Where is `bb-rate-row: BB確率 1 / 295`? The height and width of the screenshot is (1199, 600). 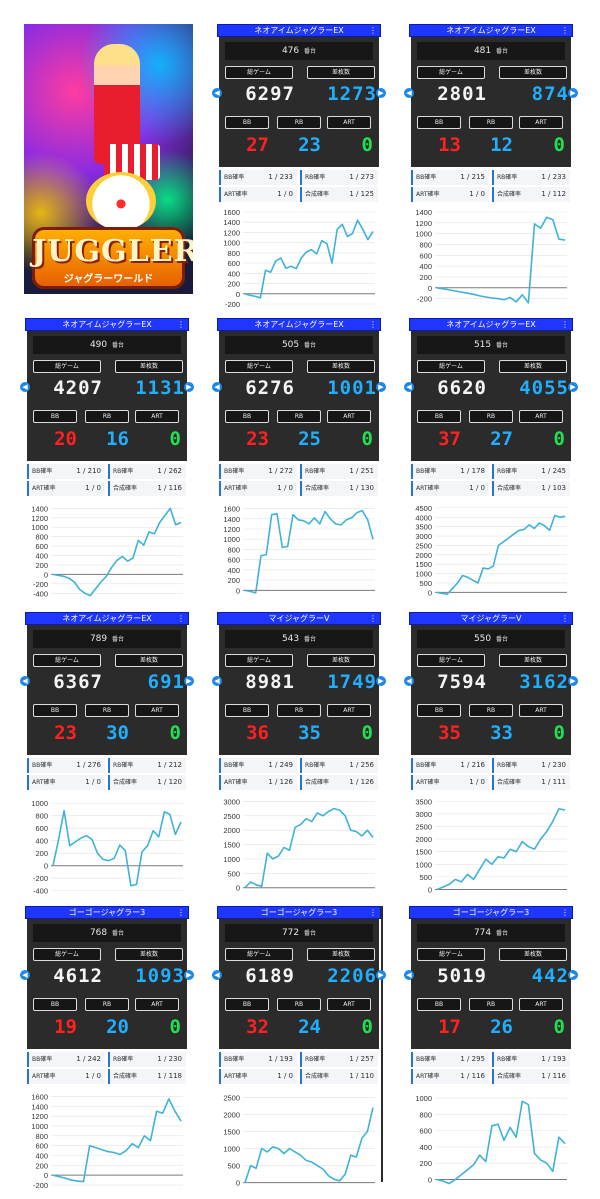 bb-rate-row: BB確率 1 / 295 is located at coordinates (450, 1059).